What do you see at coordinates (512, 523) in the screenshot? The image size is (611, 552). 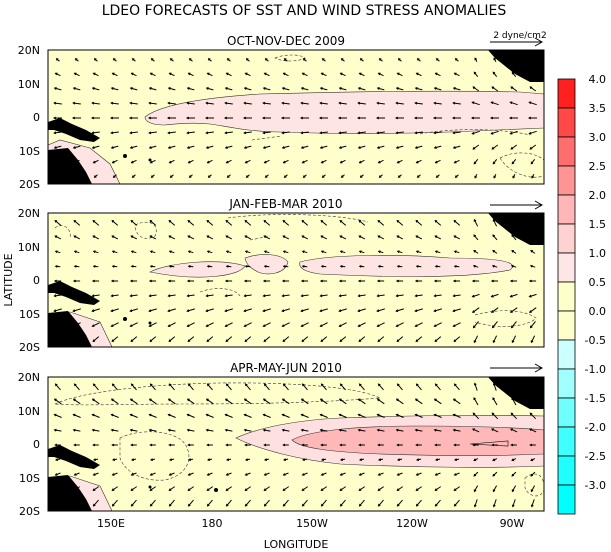 I see `x-tick-label: 90W` at bounding box center [512, 523].